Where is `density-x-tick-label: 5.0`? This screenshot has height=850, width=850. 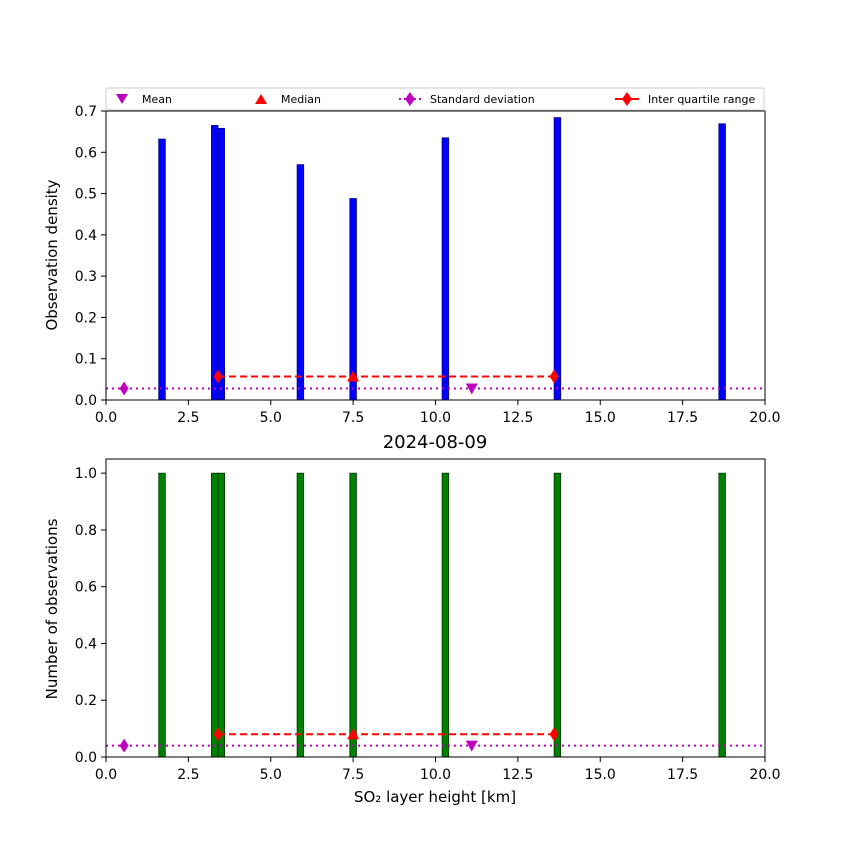
density-x-tick-label: 5.0 is located at coordinates (271, 418).